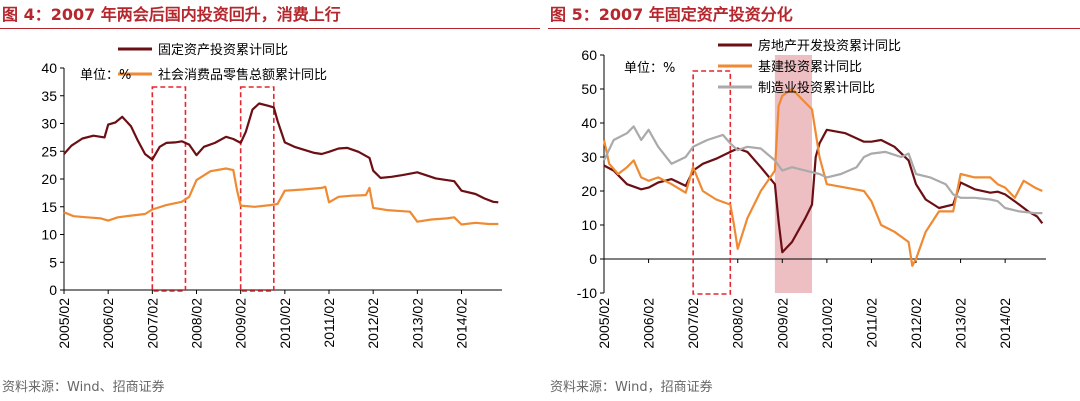  Describe the element at coordinates (793, 174) in the screenshot. I see `shaded-band` at that location.